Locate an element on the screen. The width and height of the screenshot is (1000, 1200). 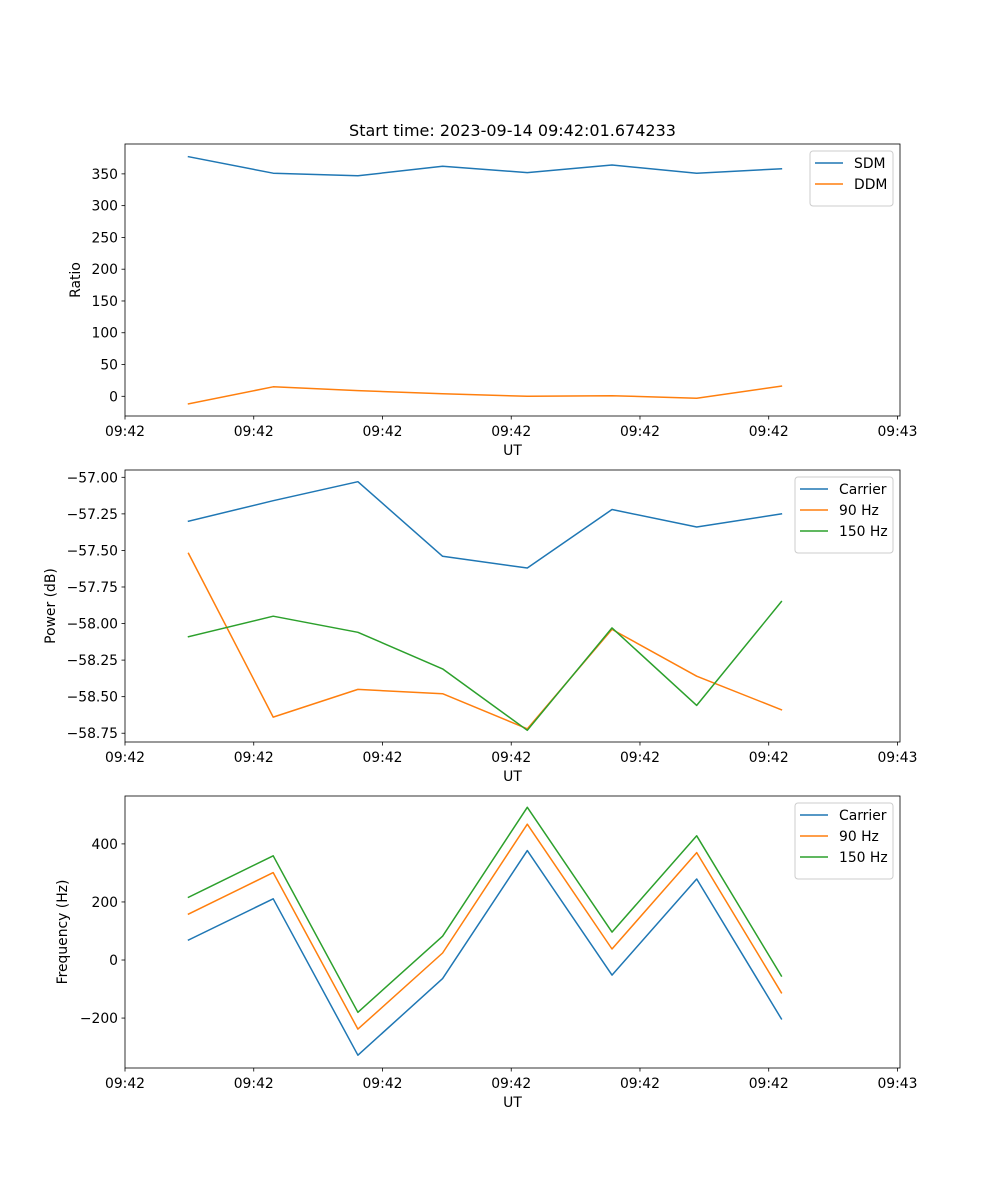
y-tick-label: −58.50 is located at coordinates (92, 698).